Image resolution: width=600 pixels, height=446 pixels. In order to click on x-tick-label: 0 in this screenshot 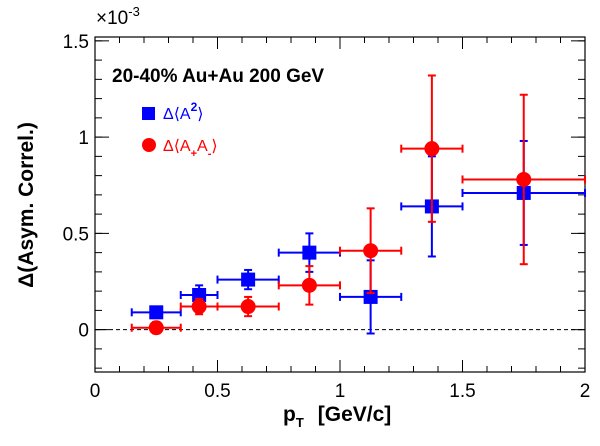, I will do `click(95, 391)`.